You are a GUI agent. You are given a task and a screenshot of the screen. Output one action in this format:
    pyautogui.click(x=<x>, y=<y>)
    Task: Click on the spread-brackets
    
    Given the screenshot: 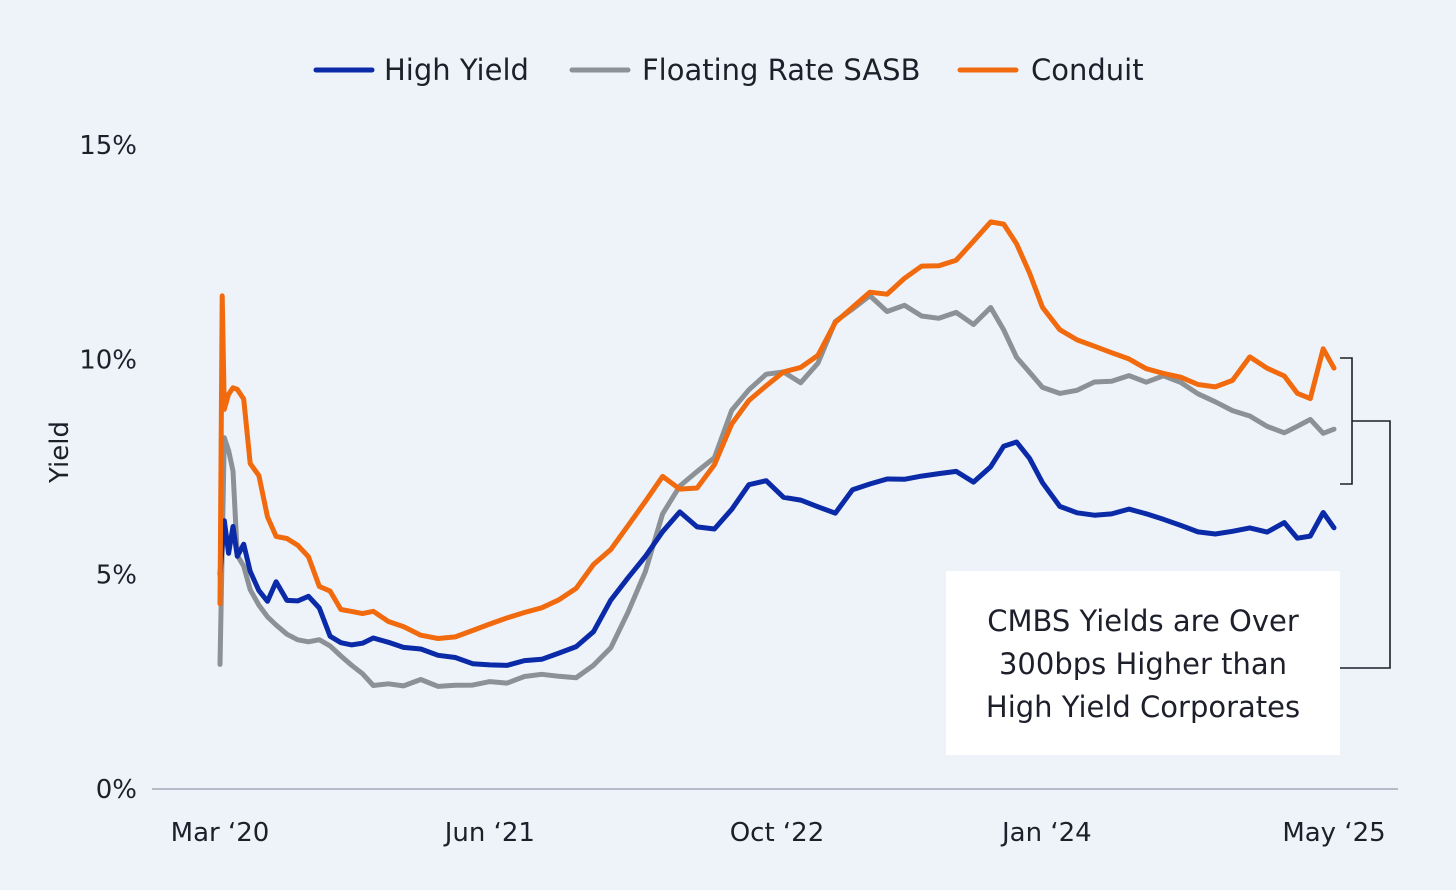 What is the action you would take?
    pyautogui.click(x=1365, y=513)
    